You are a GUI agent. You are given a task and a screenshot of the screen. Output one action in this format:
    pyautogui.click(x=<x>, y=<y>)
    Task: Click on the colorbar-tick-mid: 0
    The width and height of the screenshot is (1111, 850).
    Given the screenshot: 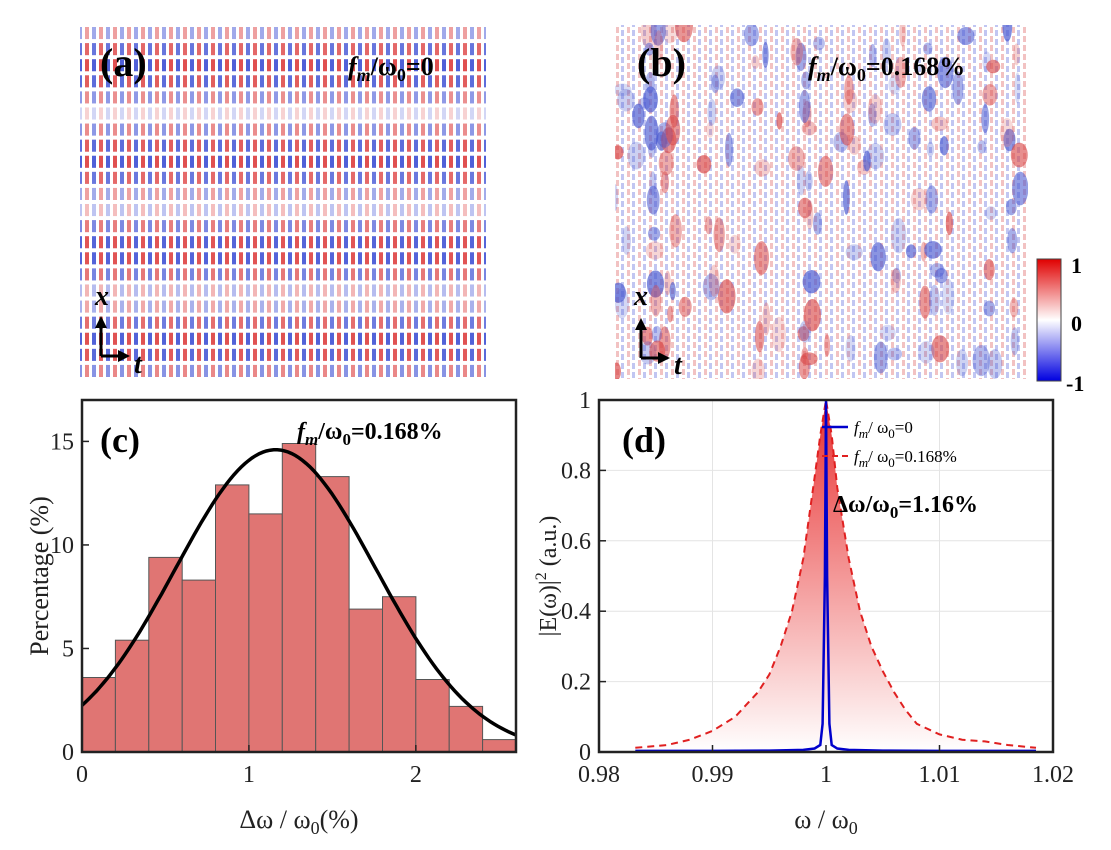 What is the action you would take?
    pyautogui.click(x=1076, y=323)
    